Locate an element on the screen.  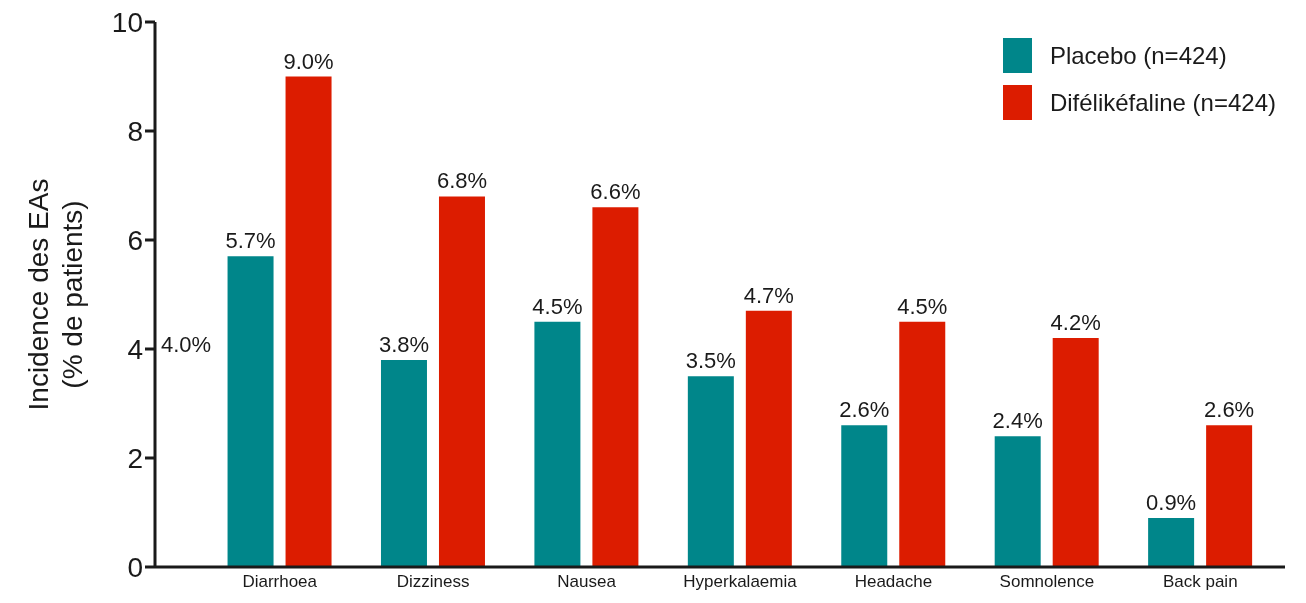
x-tick-label: Back pain is located at coordinates (1200, 582).